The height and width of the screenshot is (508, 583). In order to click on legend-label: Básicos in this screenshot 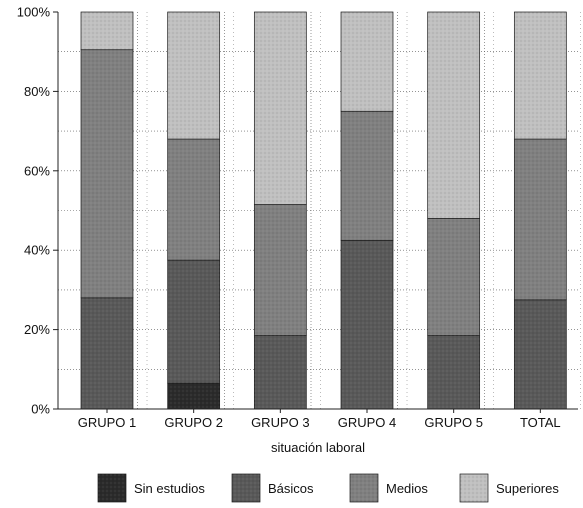, I will do `click(291, 488)`.